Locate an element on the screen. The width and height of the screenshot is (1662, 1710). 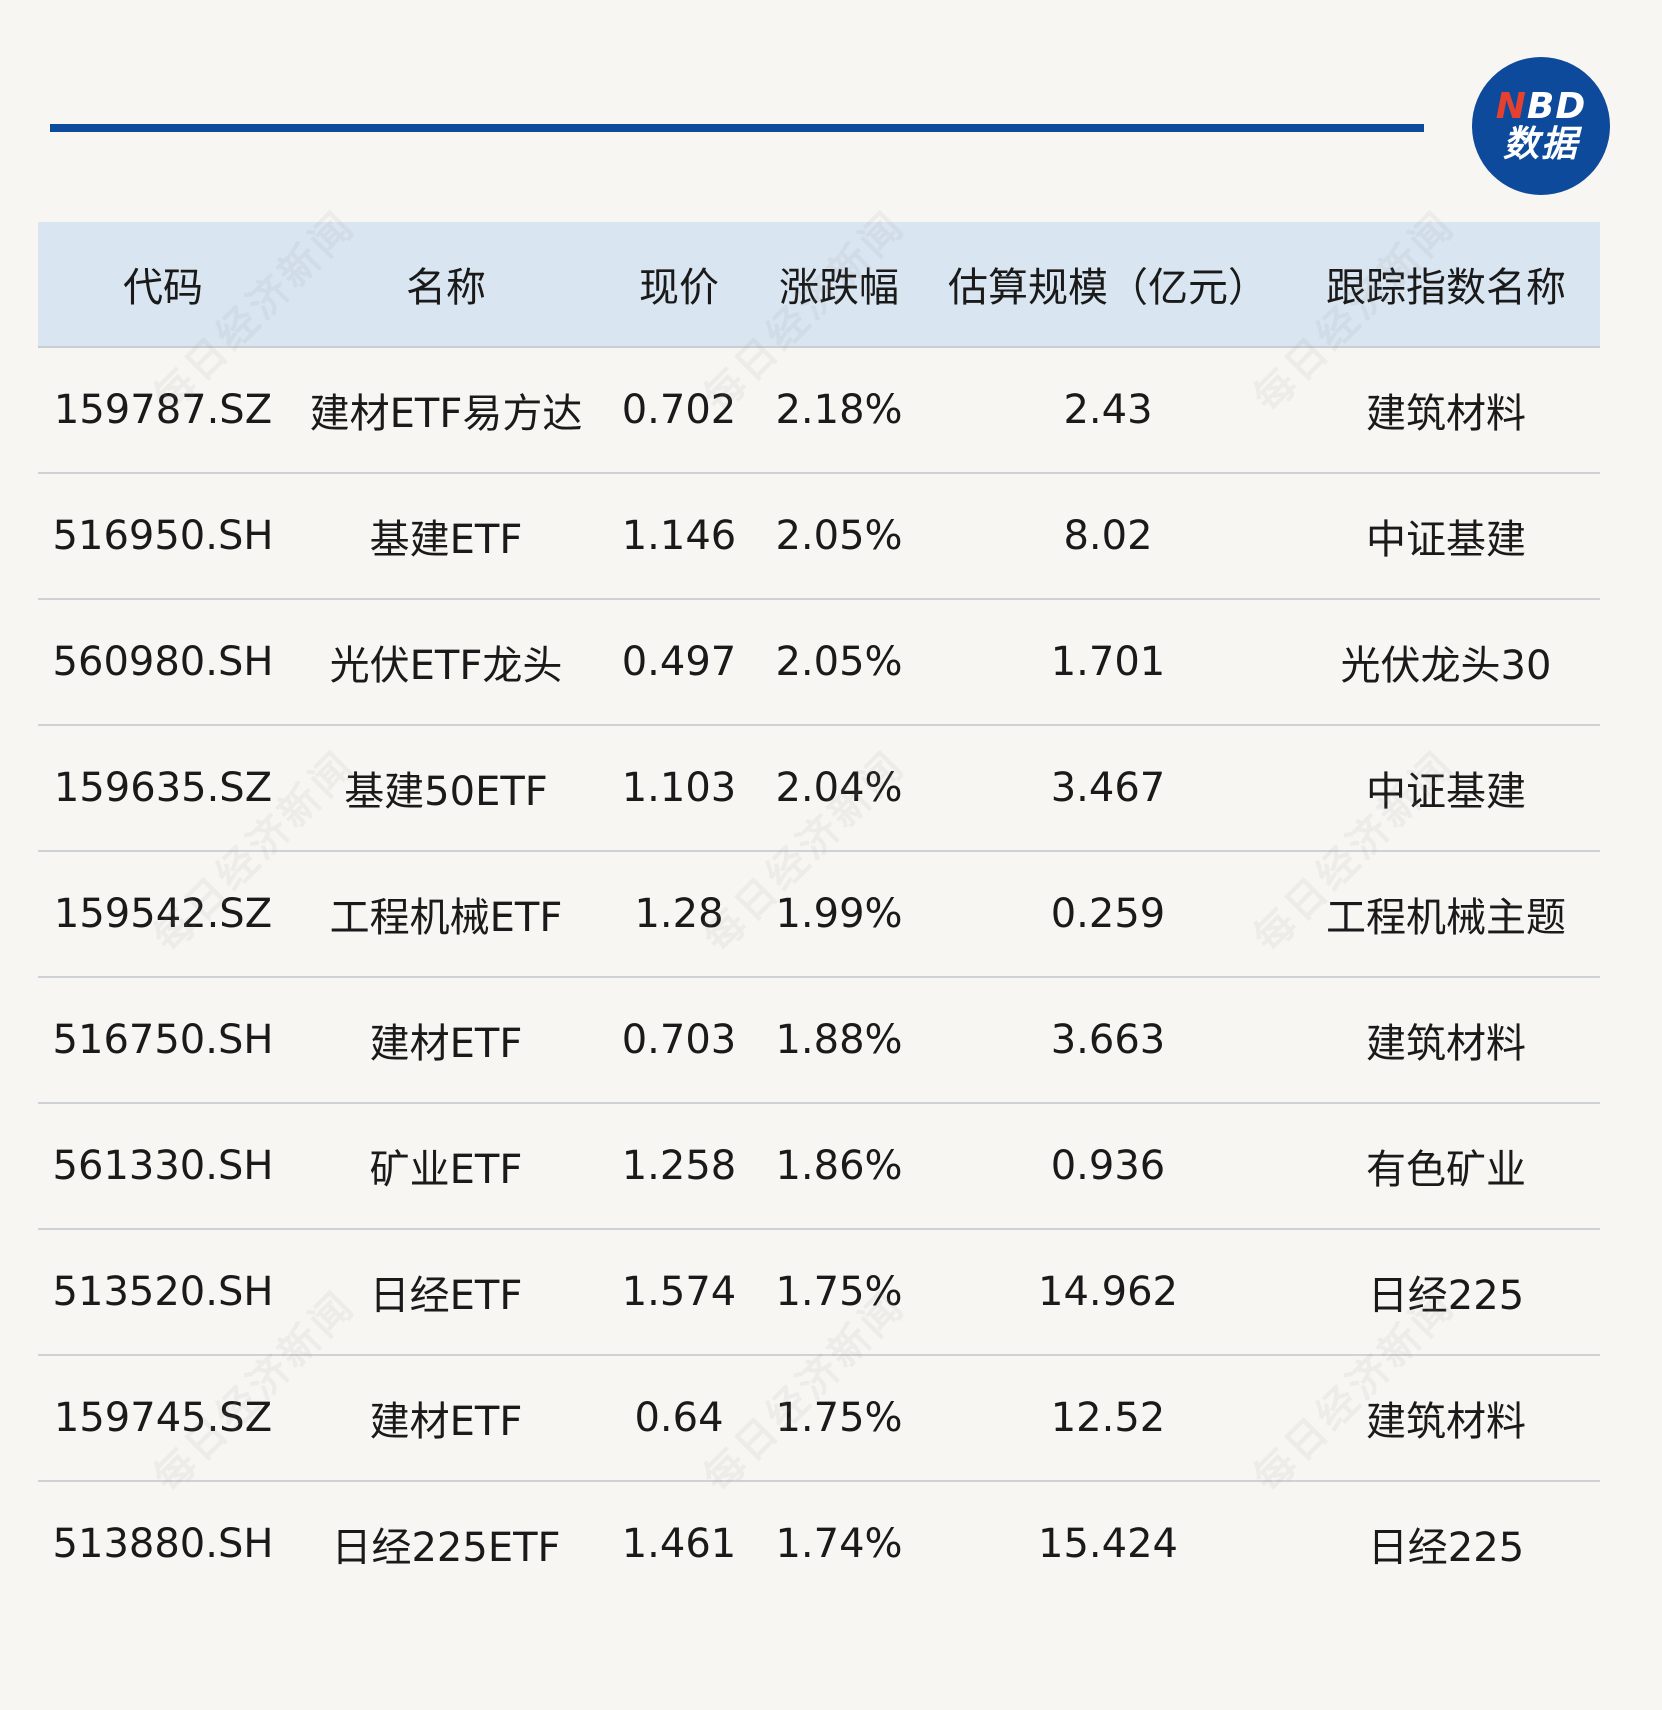
cell-price: 0.703 is located at coordinates (679, 1040).